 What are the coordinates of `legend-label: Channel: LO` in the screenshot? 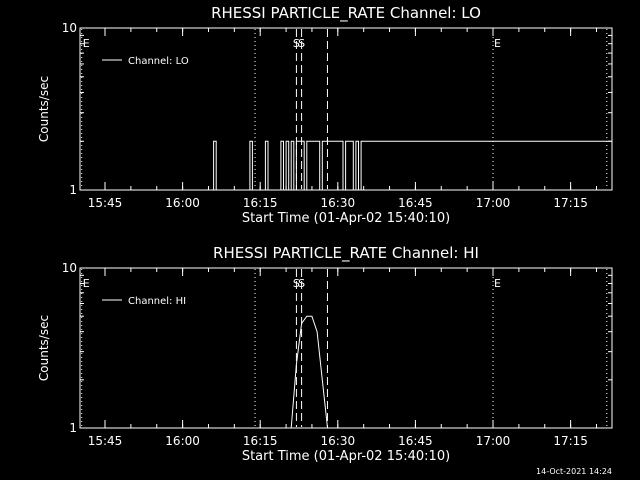 It's located at (158, 61).